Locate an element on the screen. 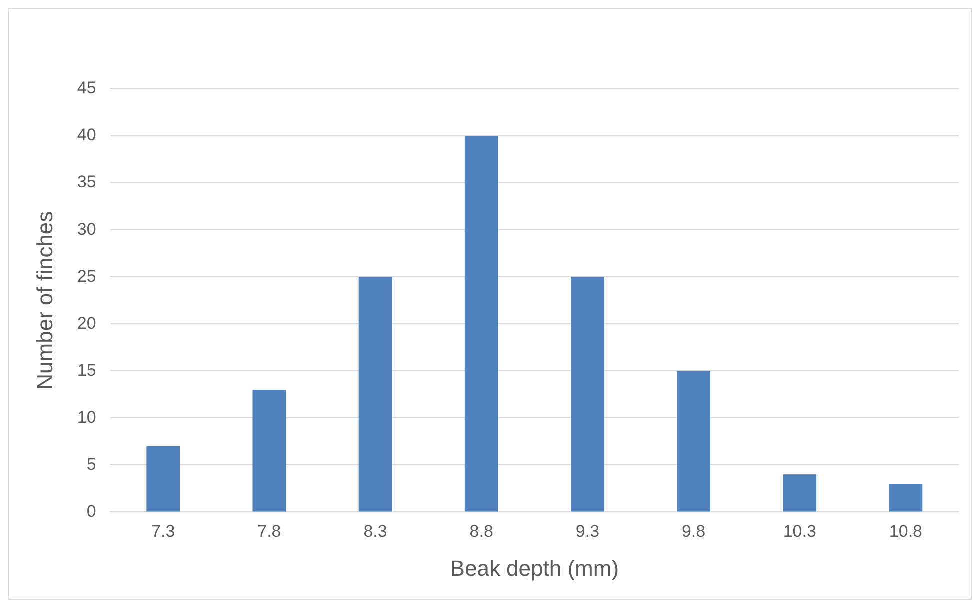  y-tick-label: 0 is located at coordinates (91, 511).